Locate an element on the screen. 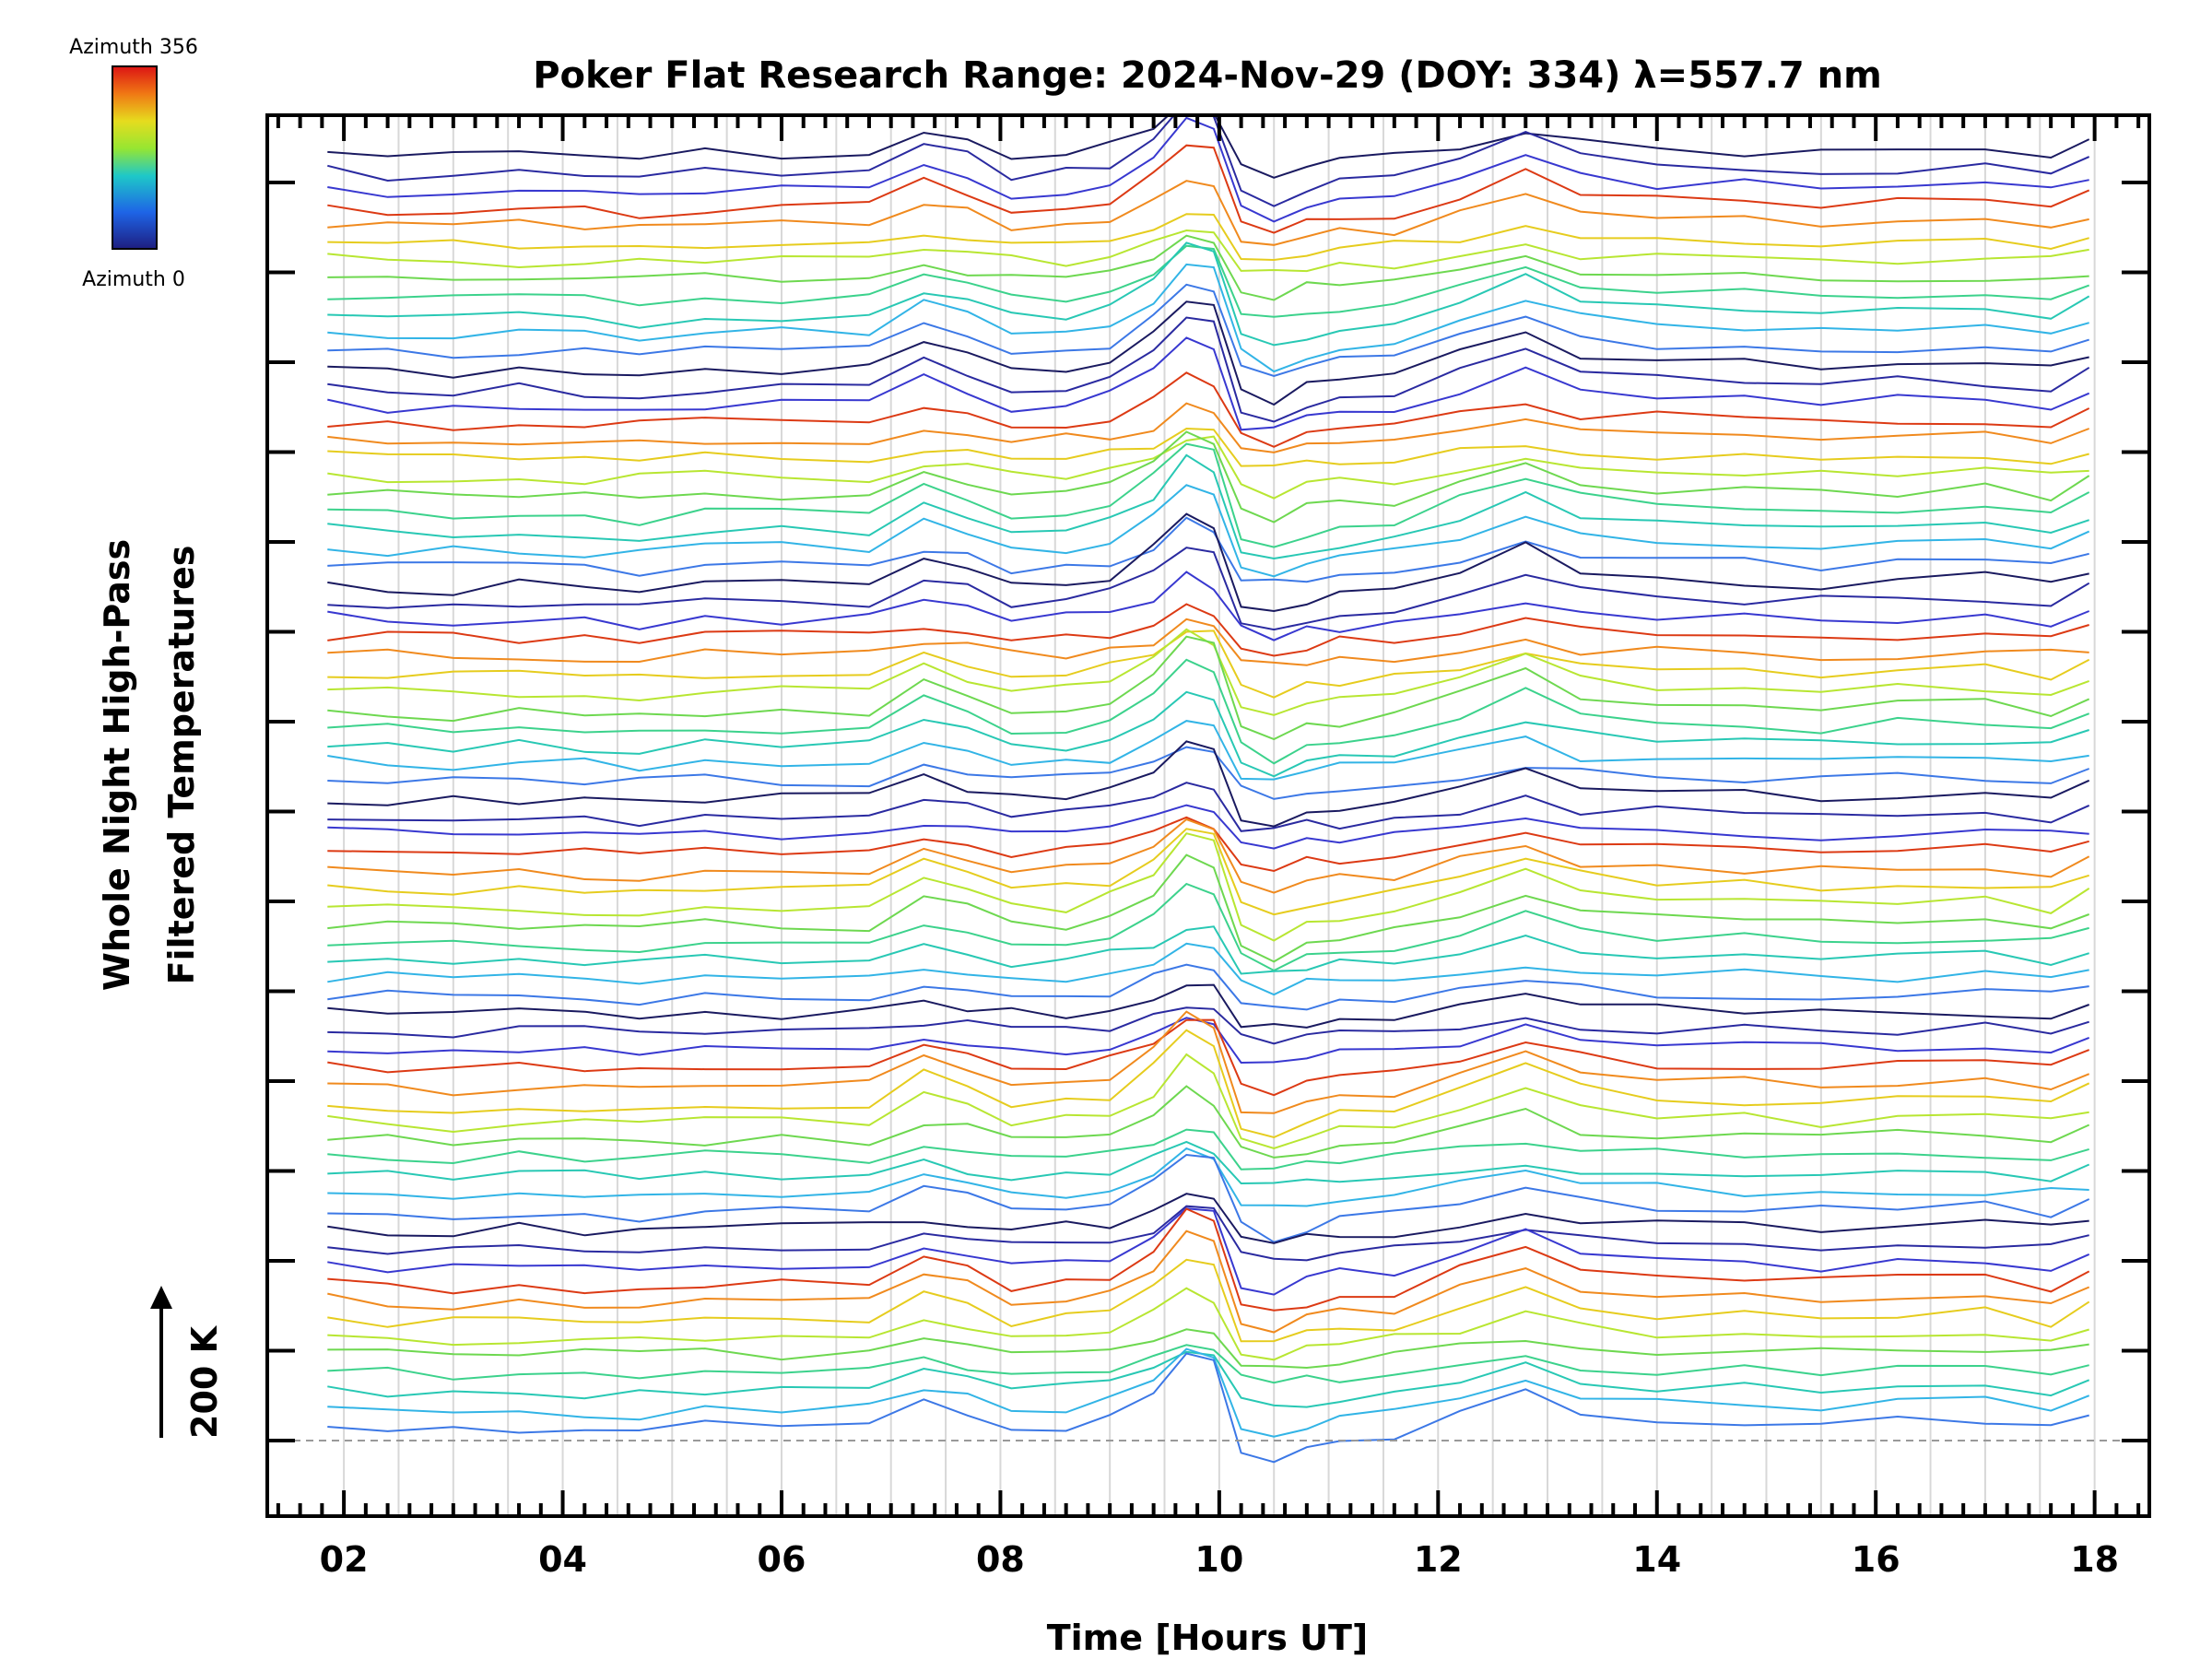 The width and height of the screenshot is (2212, 1659). x-tick-labels: 02 04 06 08 10 12 14 16 18 is located at coordinates (1219, 1559).